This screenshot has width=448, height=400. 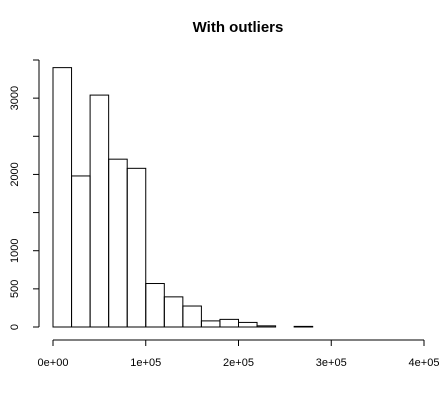 What do you see at coordinates (424, 363) in the screenshot?
I see `x-tick-label: 4e+05` at bounding box center [424, 363].